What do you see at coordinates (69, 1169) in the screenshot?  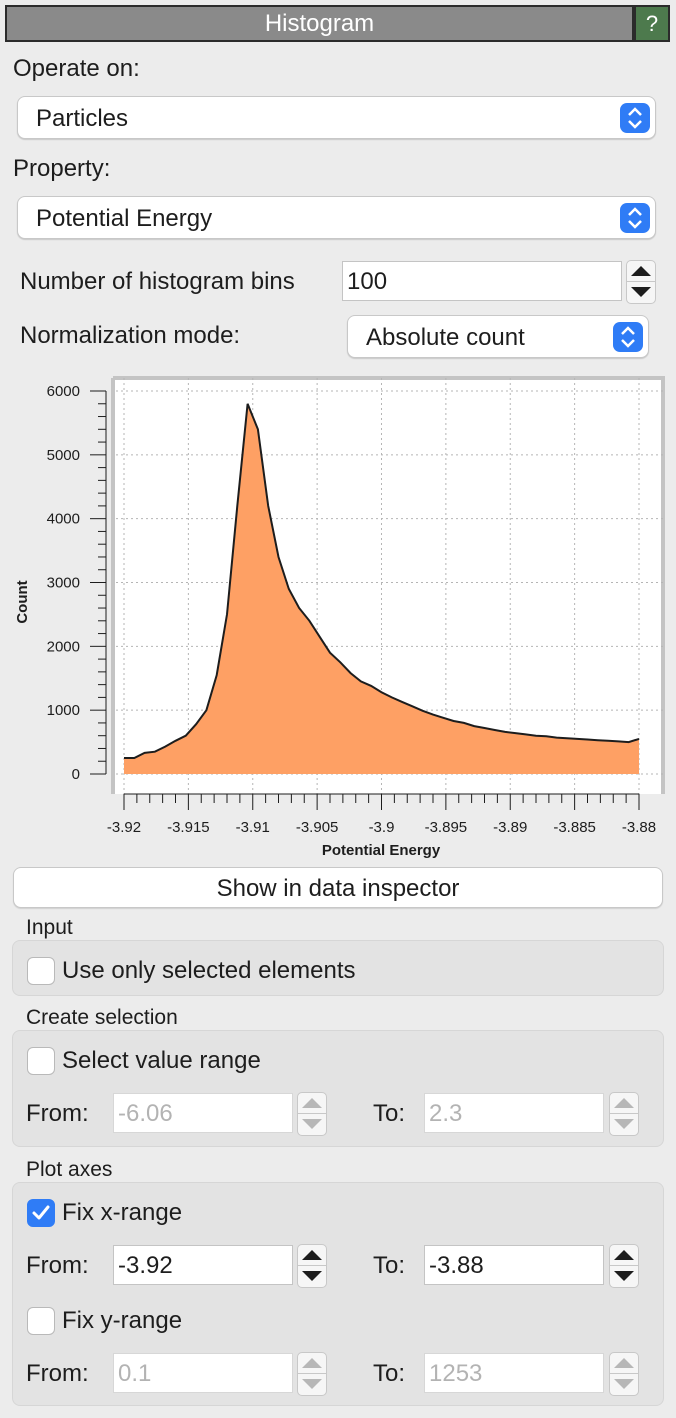 I see `plot-axes-section-title: Plot axes` at bounding box center [69, 1169].